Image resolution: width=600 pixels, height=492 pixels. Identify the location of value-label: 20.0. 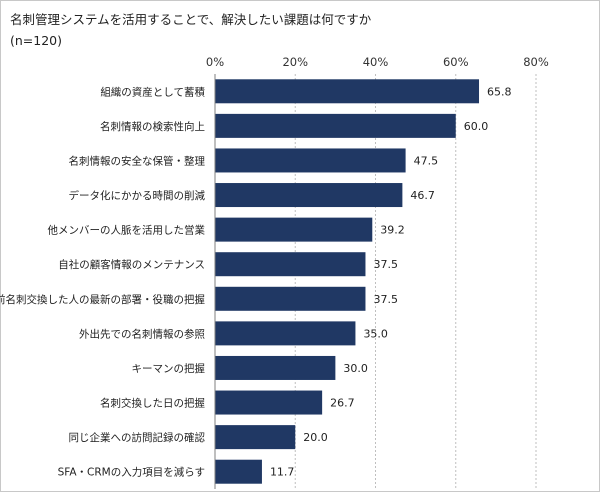
(315, 437).